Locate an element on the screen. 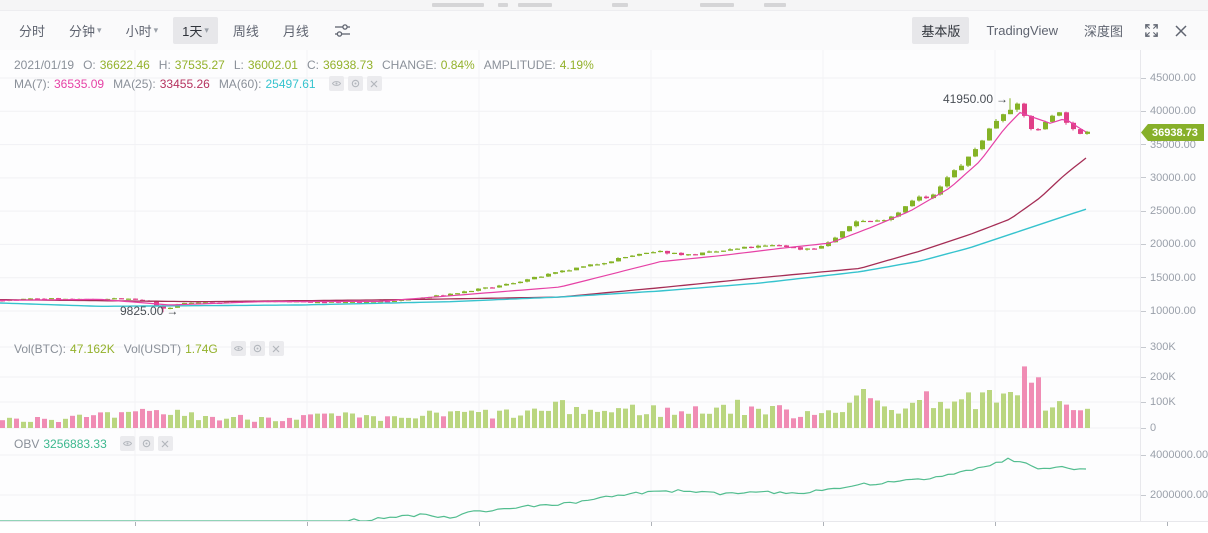 This screenshot has height=533, width=1208. ma-settings-button is located at coordinates (355, 83).